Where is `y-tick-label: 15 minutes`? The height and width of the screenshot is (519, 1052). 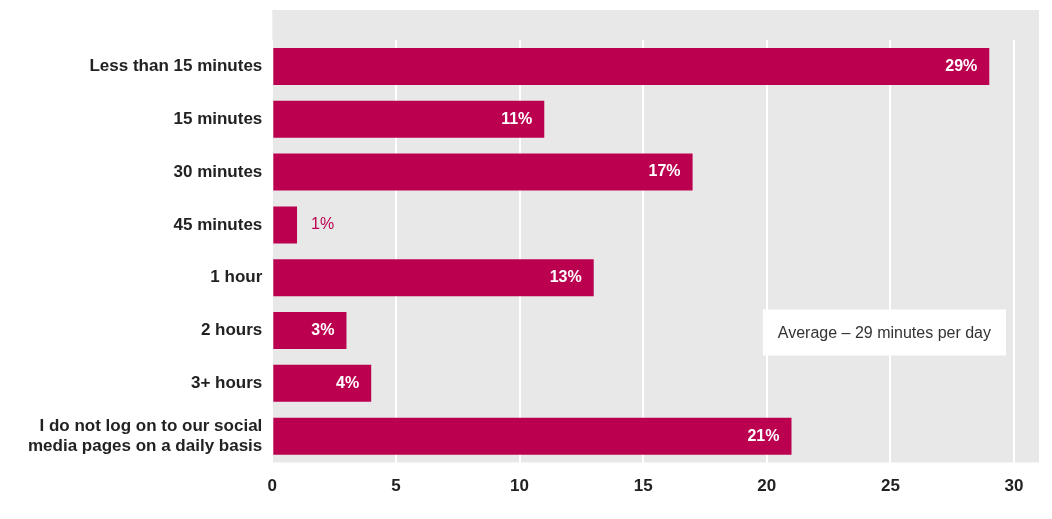 y-tick-label: 15 minutes is located at coordinates (218, 118).